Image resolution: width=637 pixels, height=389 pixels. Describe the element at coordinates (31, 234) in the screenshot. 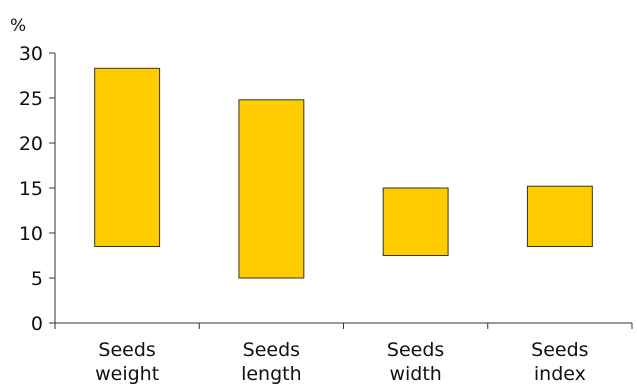

I see `y-tick-label: 10` at that location.